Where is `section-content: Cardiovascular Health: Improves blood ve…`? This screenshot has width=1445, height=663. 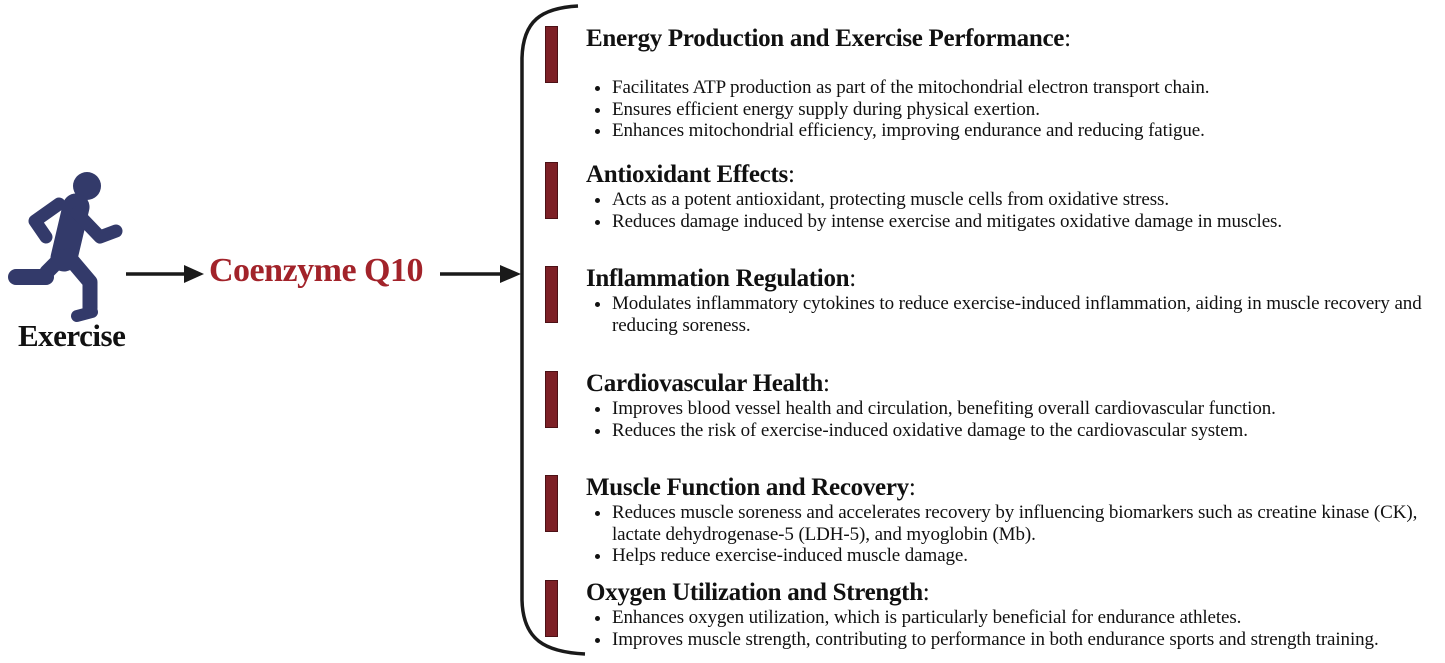 section-content: Cardiovascular Health: Improves blood ve… is located at coordinates (1014, 405).